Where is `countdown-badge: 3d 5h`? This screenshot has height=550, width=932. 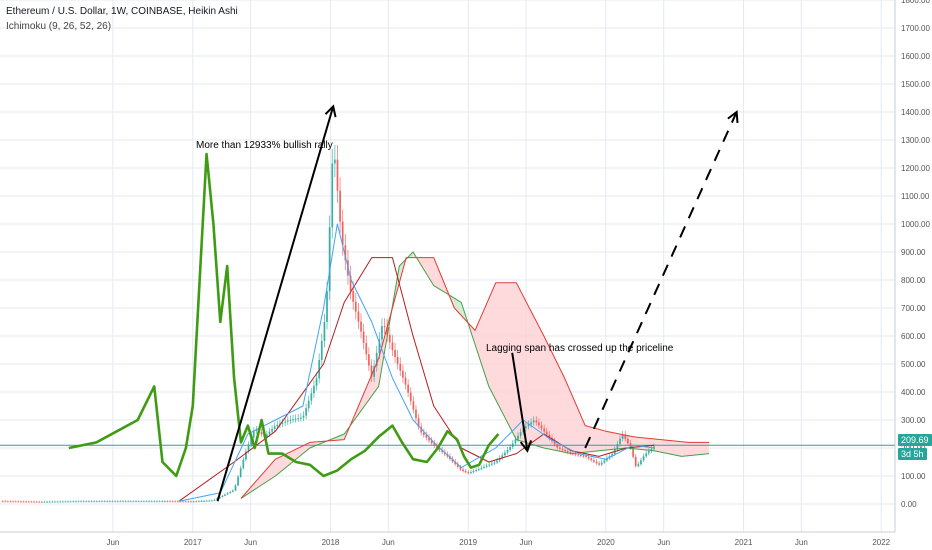
countdown-badge: 3d 5h is located at coordinates (912, 454).